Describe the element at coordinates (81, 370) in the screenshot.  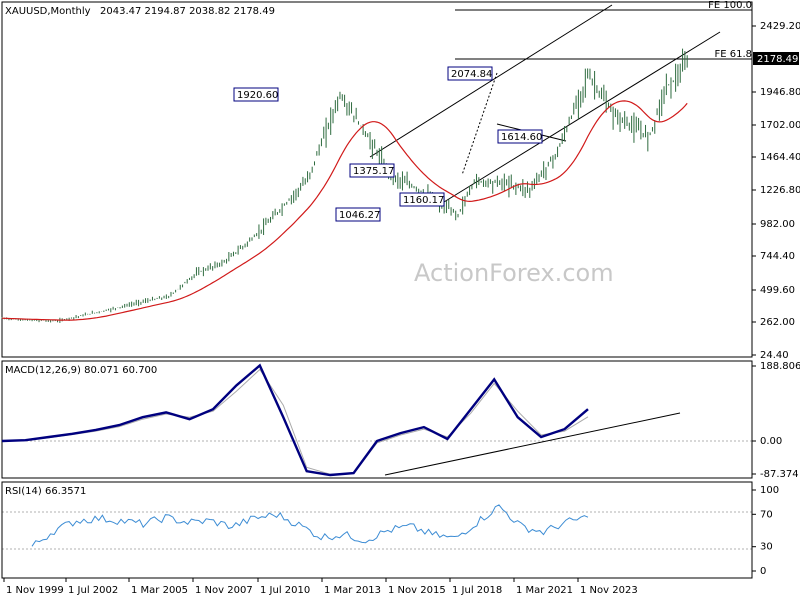
I see `macd-title: MACD(12,26,9) 80.071 60.700` at that location.